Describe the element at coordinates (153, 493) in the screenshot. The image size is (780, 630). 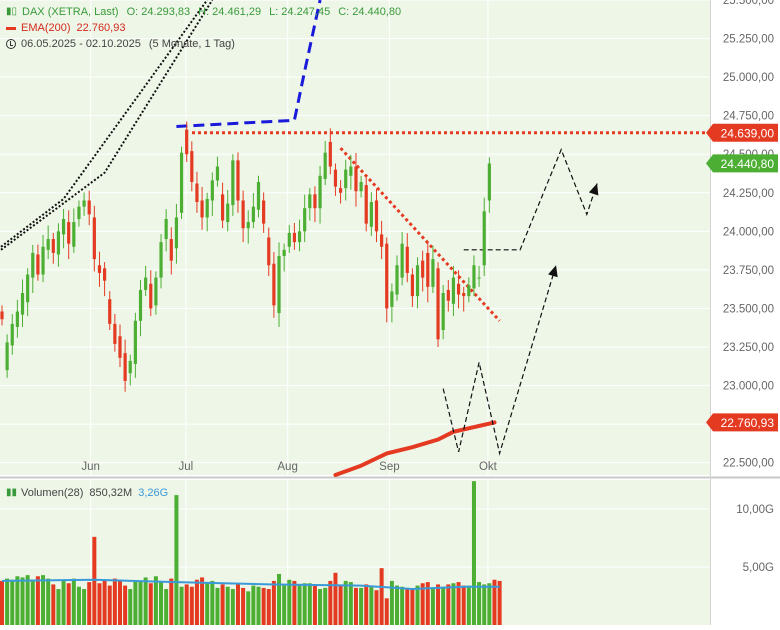
I see `volume-average: 3,26G` at that location.